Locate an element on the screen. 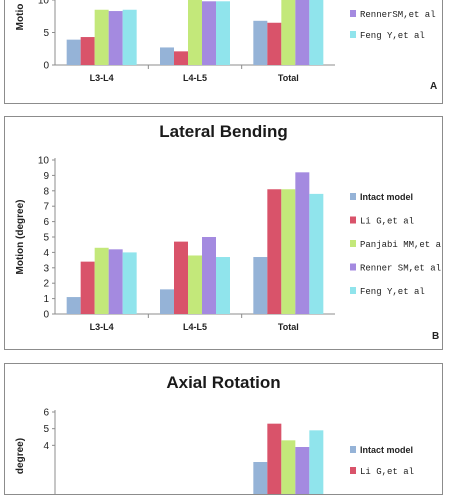 The width and height of the screenshot is (474, 495). chart-title-b: Lateral Bending is located at coordinates (223, 131).